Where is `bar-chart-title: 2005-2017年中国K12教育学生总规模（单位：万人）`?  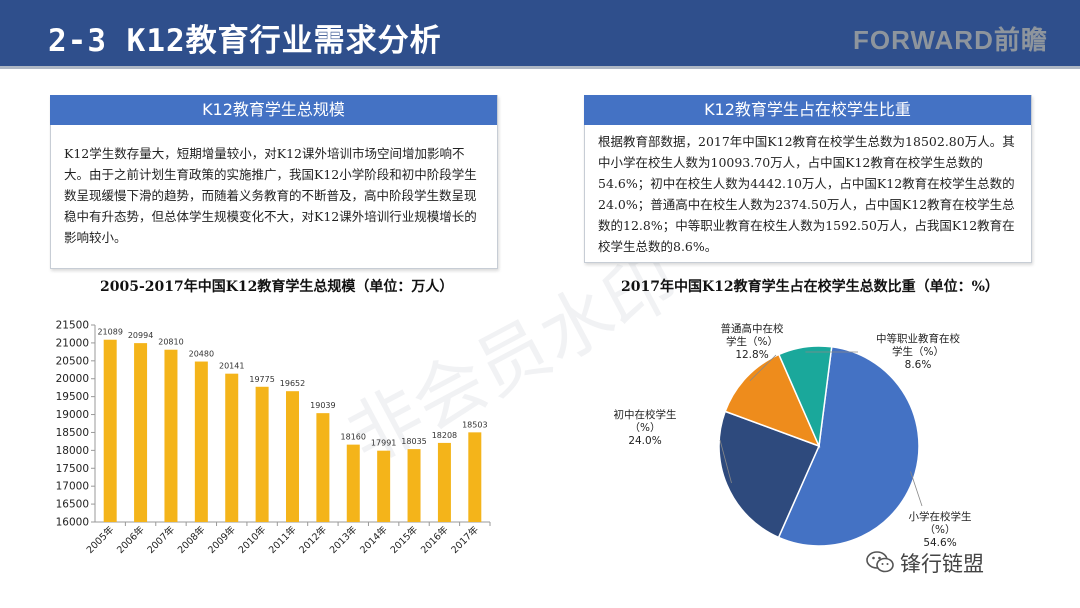
bar-chart-title: 2005-2017年中国K12教育学生总规模（单位：万人） is located at coordinates (277, 287).